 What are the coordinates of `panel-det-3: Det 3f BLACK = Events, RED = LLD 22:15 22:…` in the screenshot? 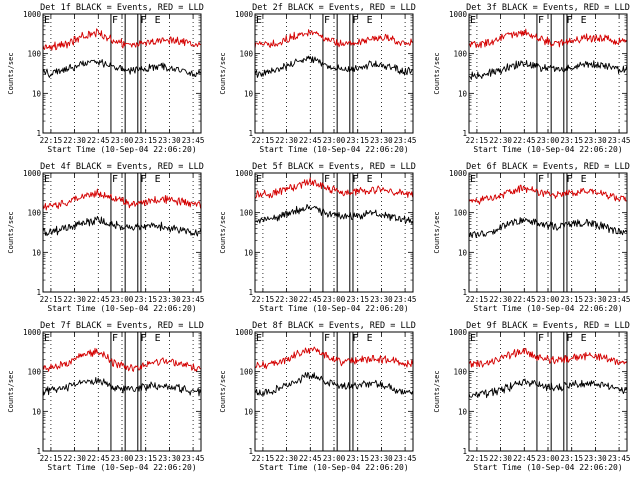 It's located at (531, 78).